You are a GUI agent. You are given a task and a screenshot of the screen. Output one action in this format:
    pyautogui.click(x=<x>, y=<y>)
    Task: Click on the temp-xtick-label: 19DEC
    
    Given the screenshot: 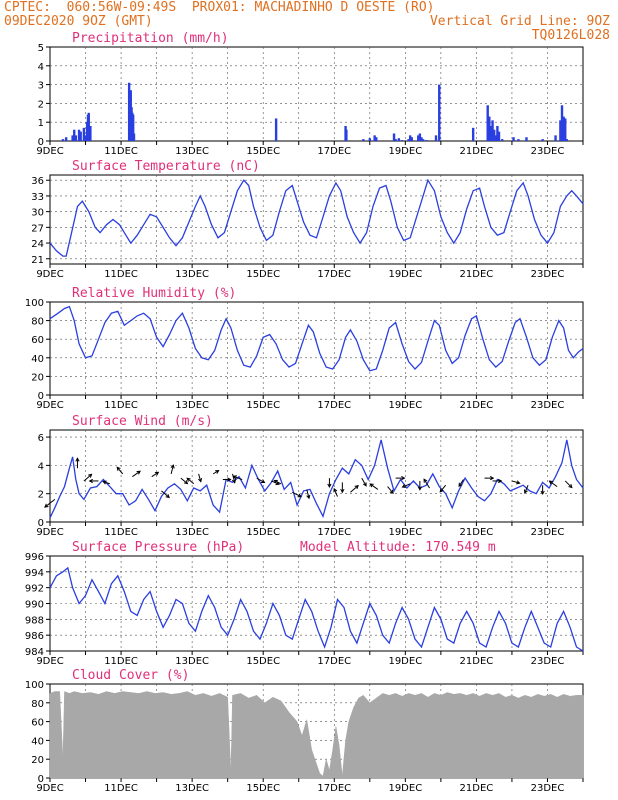 What is the action you would take?
    pyautogui.click(x=405, y=274)
    